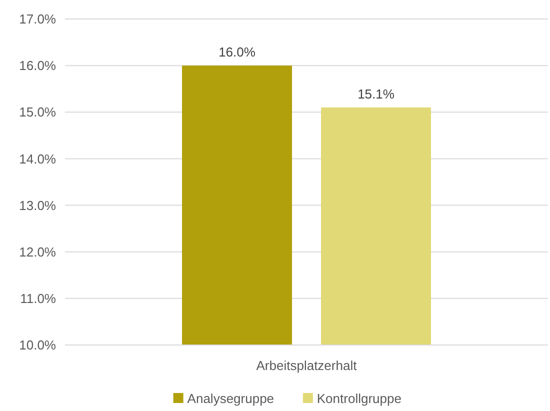 The width and height of the screenshot is (550, 411). Describe the element at coordinates (359, 398) in the screenshot. I see `legend-label: Kontrollgruppe` at that location.